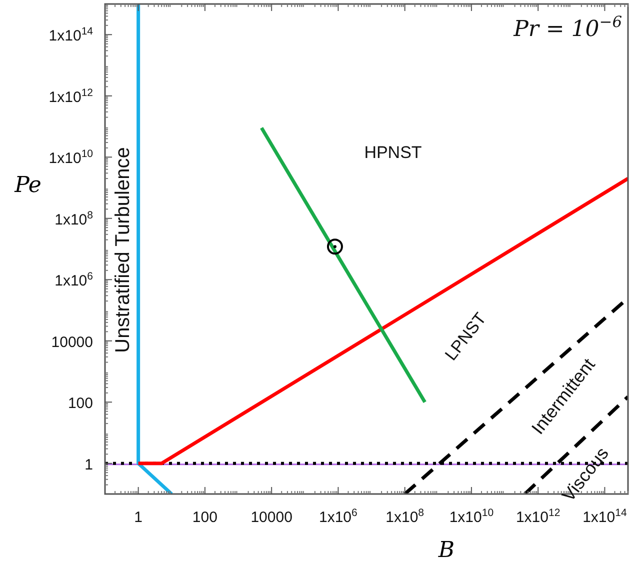 The image size is (632, 566). I want to click on x-tick-label: 10000, so click(271, 517).